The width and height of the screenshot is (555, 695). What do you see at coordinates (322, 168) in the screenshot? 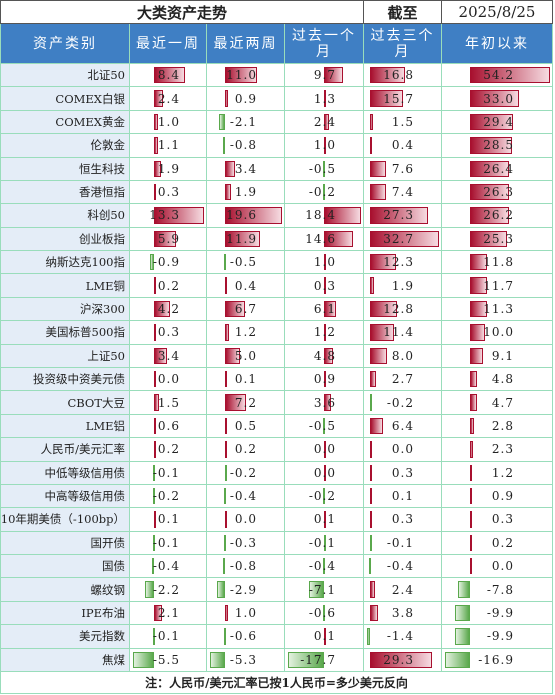
I see `value-text: -0.5` at bounding box center [322, 168].